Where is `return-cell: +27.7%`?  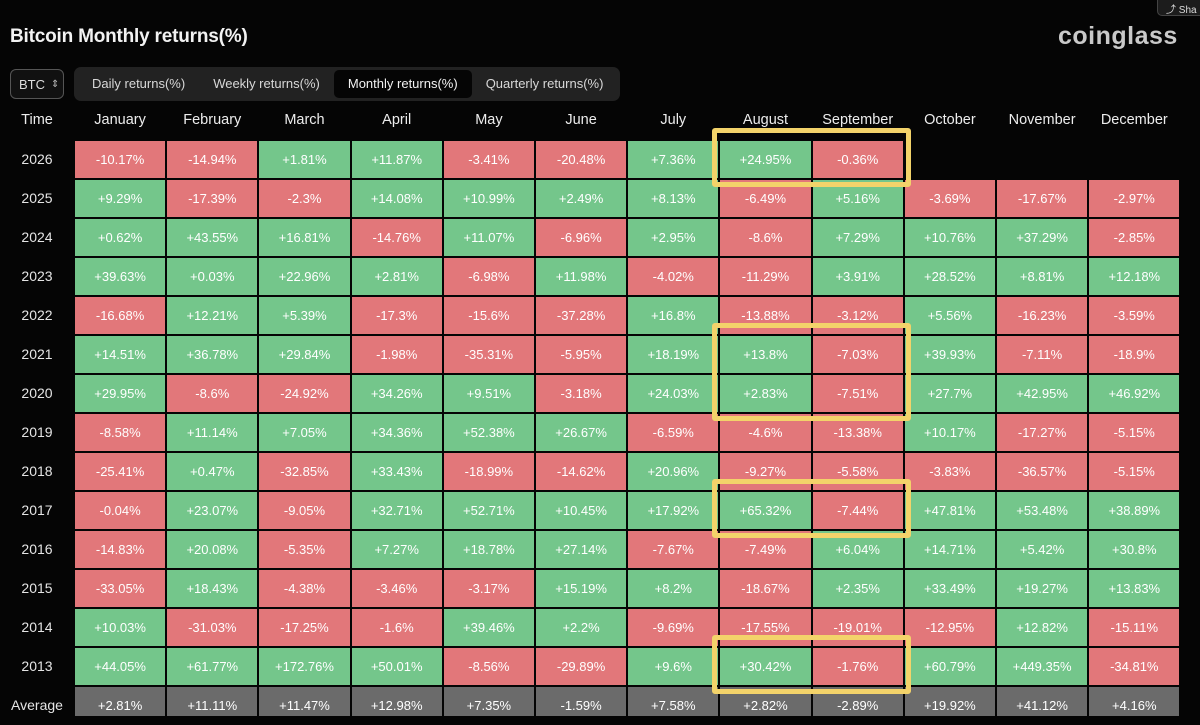
return-cell: +27.7% is located at coordinates (949, 393).